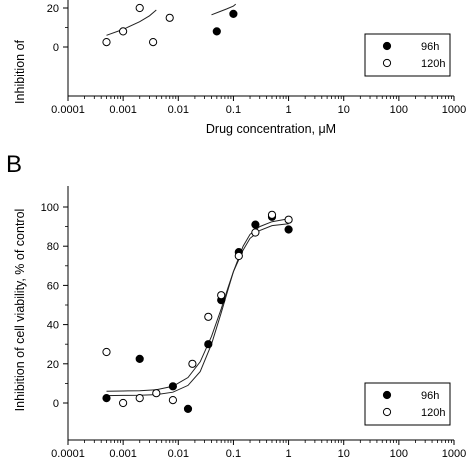 The height and width of the screenshot is (474, 474). What do you see at coordinates (50, 208) in the screenshot?
I see `y-tick-label: 100` at bounding box center [50, 208].